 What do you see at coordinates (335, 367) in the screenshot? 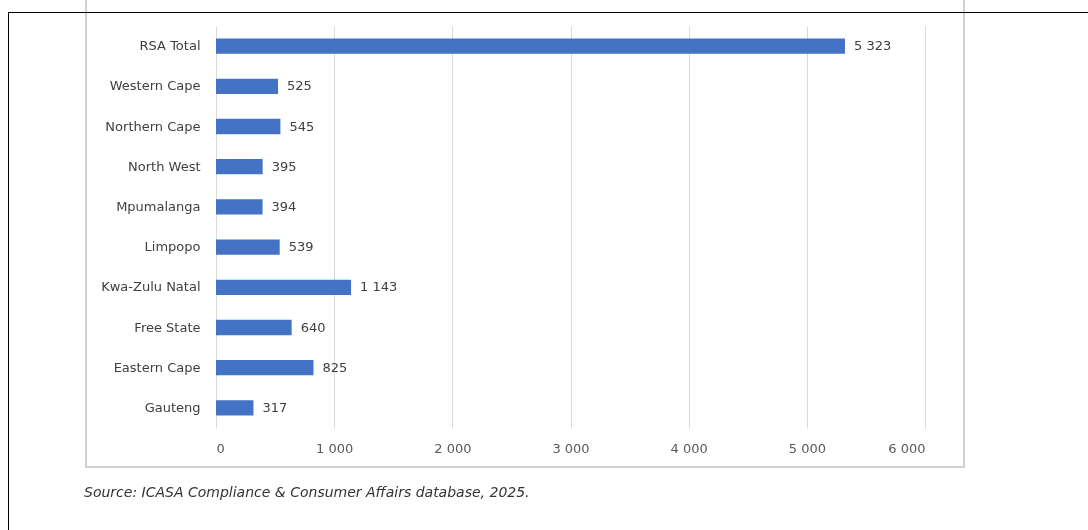
I see `data-label: 825` at bounding box center [335, 367].